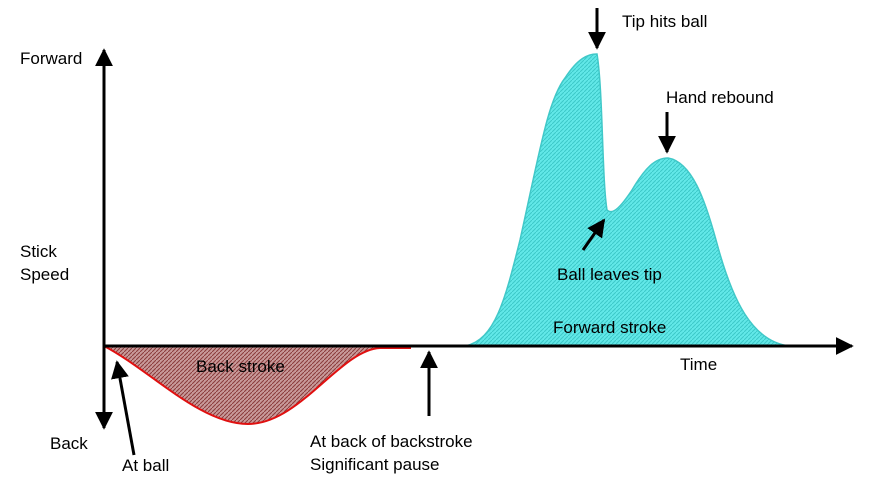 This screenshot has width=869, height=488. I want to click on region-label: Back stroke, so click(240, 366).